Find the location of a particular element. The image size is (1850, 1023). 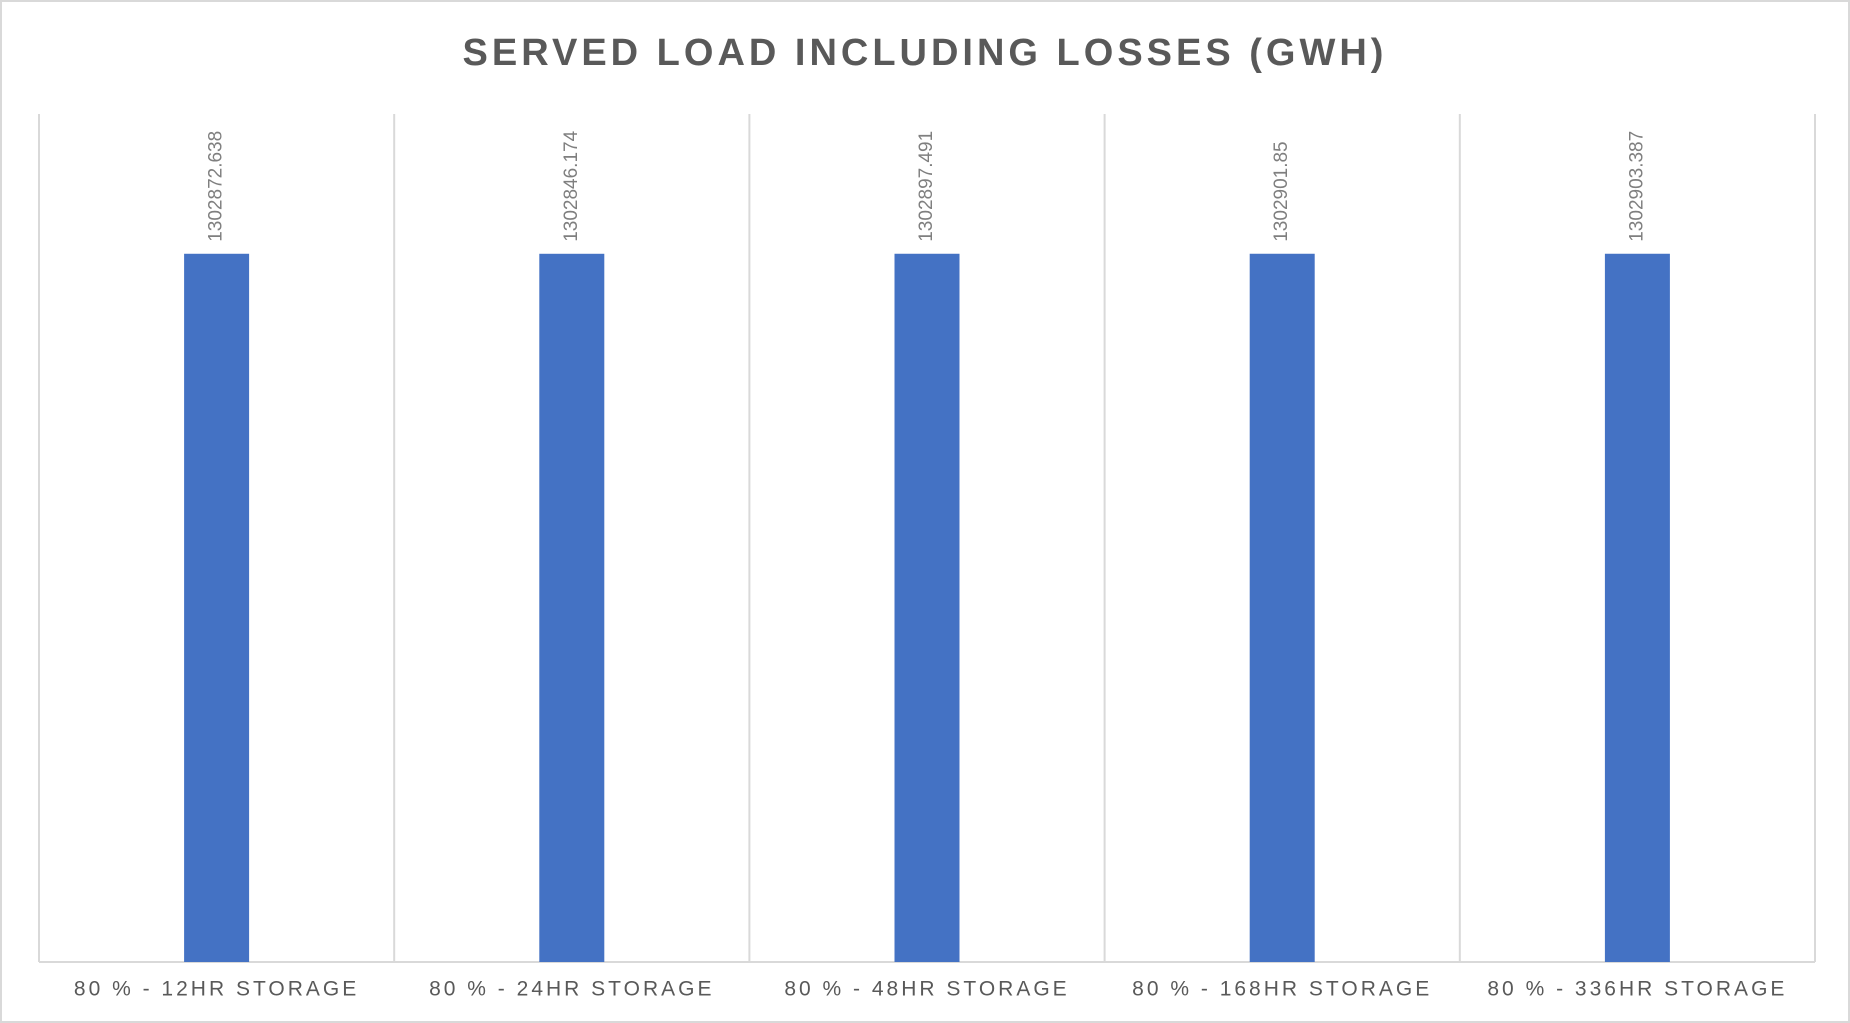

data-label: 1302872.638 is located at coordinates (216, 186).